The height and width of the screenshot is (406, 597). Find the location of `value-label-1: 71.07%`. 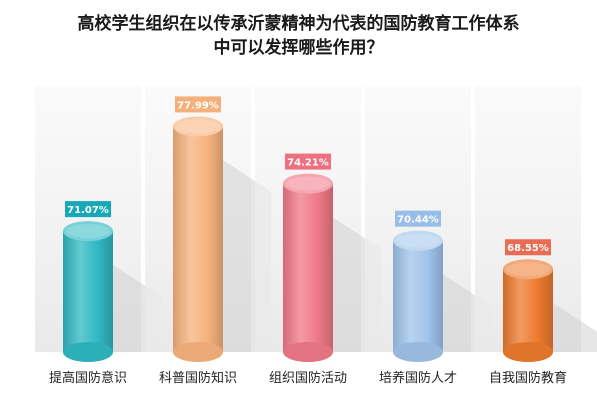

value-label-1: 71.07% is located at coordinates (88, 209).